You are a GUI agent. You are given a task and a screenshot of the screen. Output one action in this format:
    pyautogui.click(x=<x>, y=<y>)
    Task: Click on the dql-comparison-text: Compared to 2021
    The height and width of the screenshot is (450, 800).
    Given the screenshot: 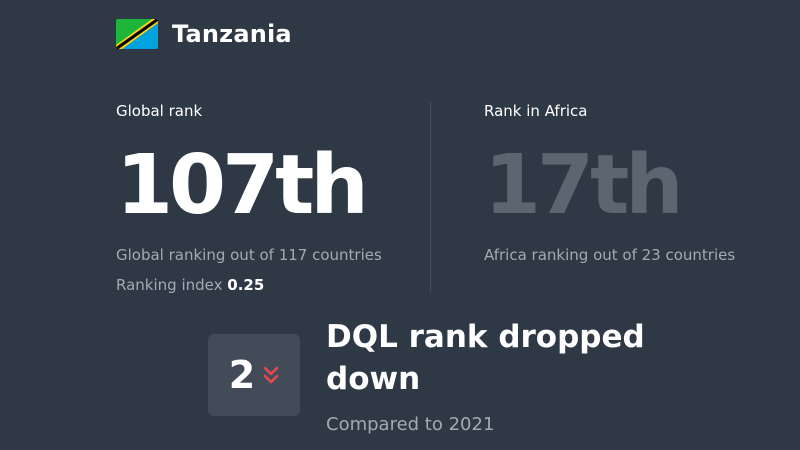 What is the action you would take?
    pyautogui.click(x=410, y=424)
    